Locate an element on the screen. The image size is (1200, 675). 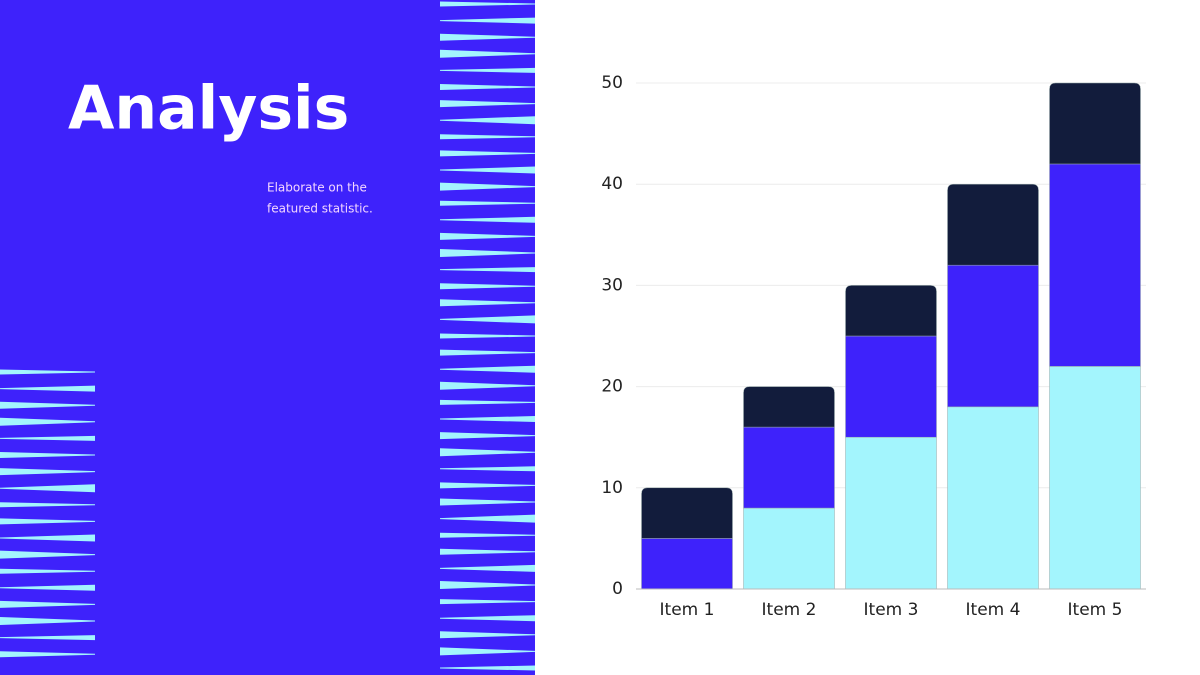
subtitle-line: Elaborate on the is located at coordinates (317, 188).